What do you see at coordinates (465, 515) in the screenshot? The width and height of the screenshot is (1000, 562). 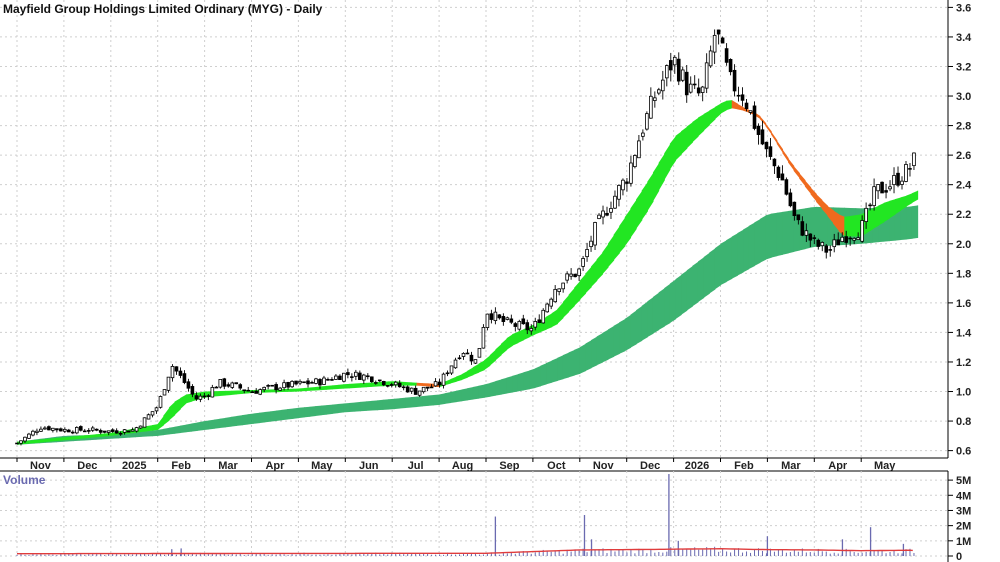 I see `volume-bars` at bounding box center [465, 515].